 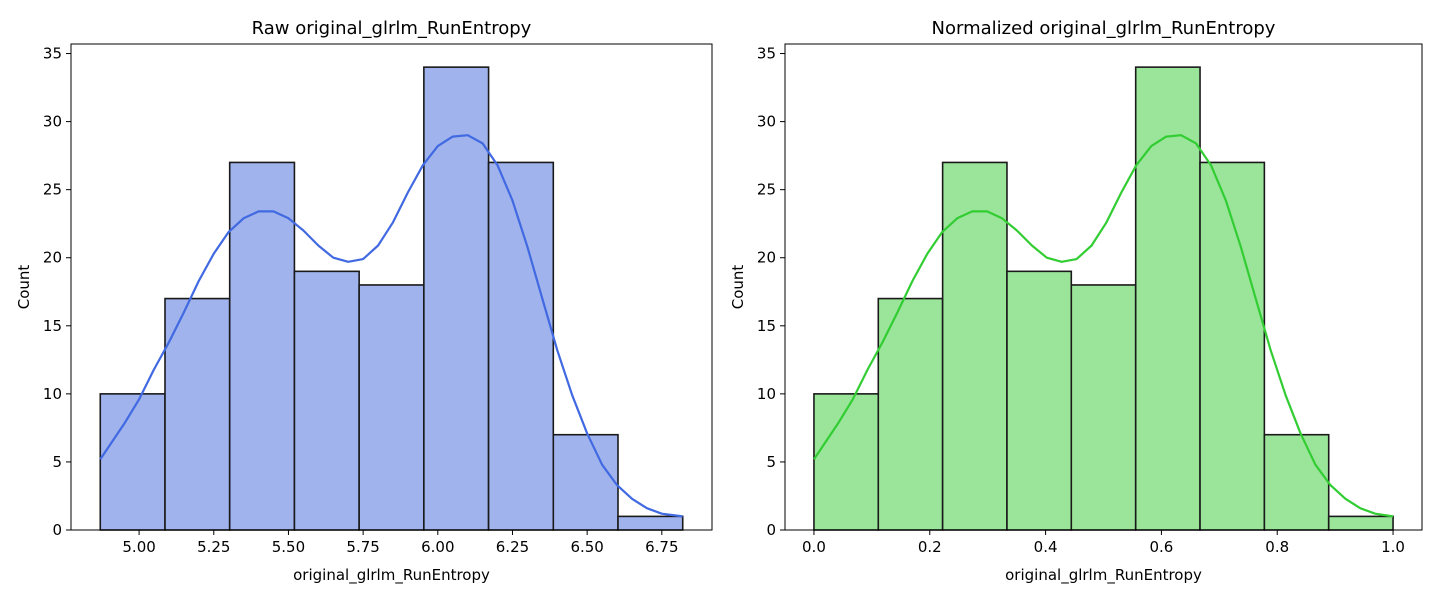 I want to click on x-tick-label: 6.25, so click(x=512, y=547).